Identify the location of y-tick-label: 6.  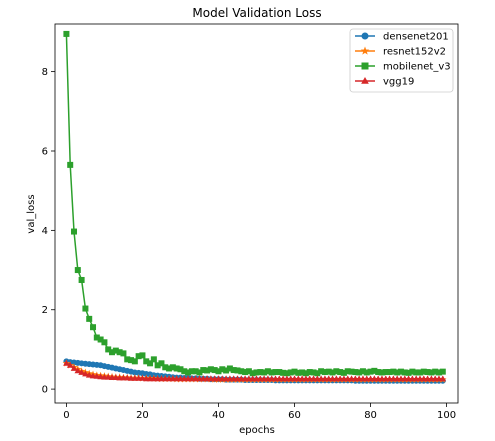
(45, 151).